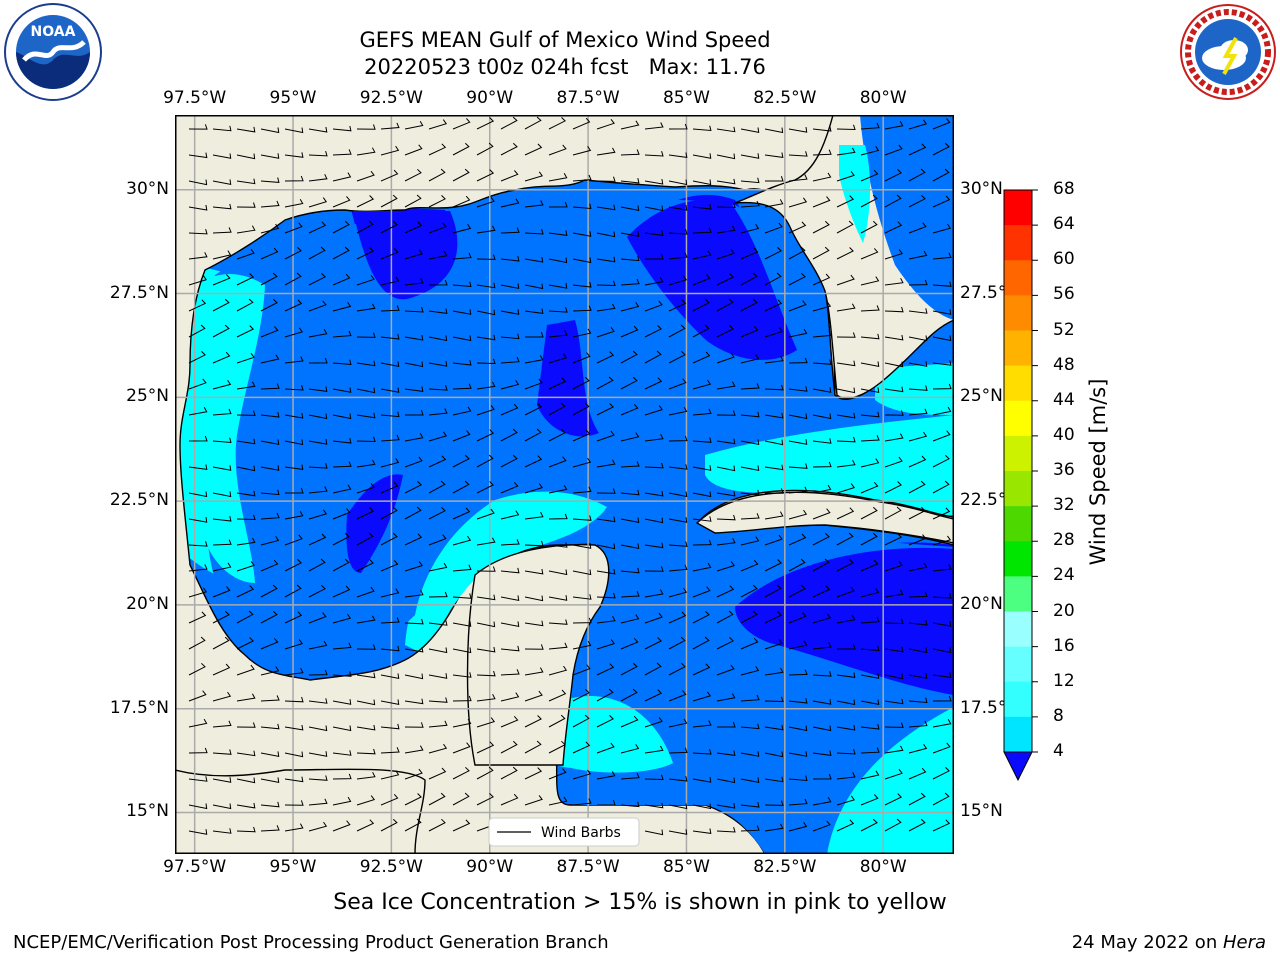  I want to click on noaa-logo-text: NOAA, so click(53, 32).